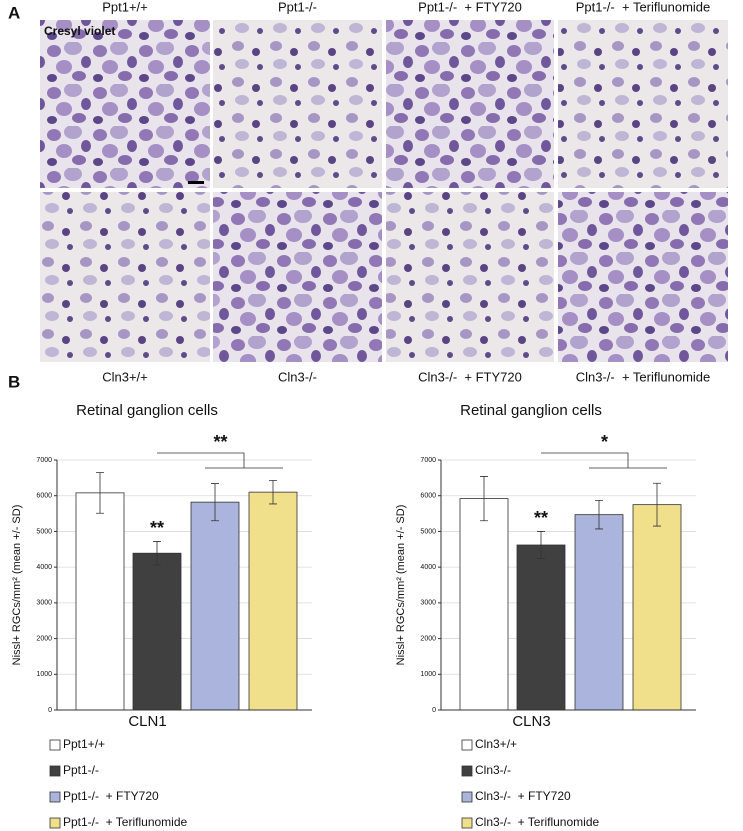 This screenshot has height=831, width=743. Describe the element at coordinates (79, 31) in the screenshot. I see `stain-label: Cresyl violet` at that location.